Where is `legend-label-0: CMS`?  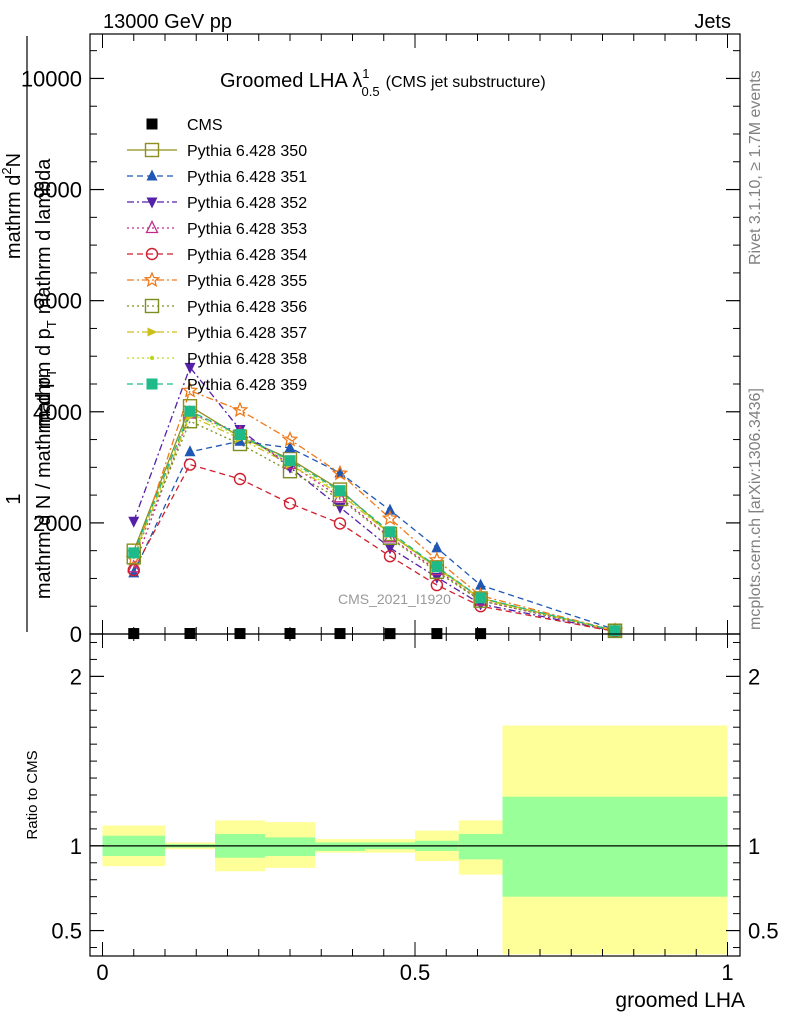
legend-label-0: CMS is located at coordinates (205, 125).